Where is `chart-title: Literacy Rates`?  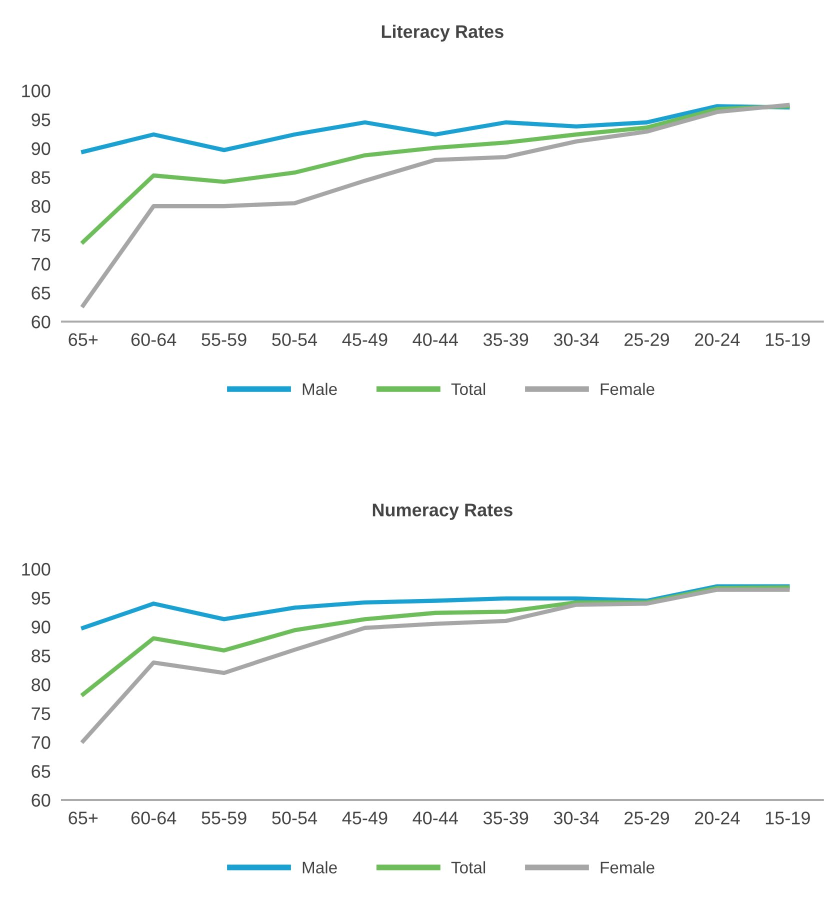
chart-title: Literacy Rates is located at coordinates (443, 33).